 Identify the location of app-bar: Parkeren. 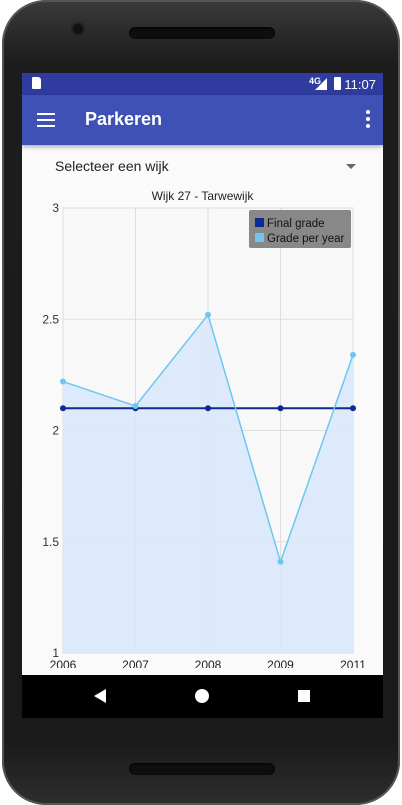
(202, 120).